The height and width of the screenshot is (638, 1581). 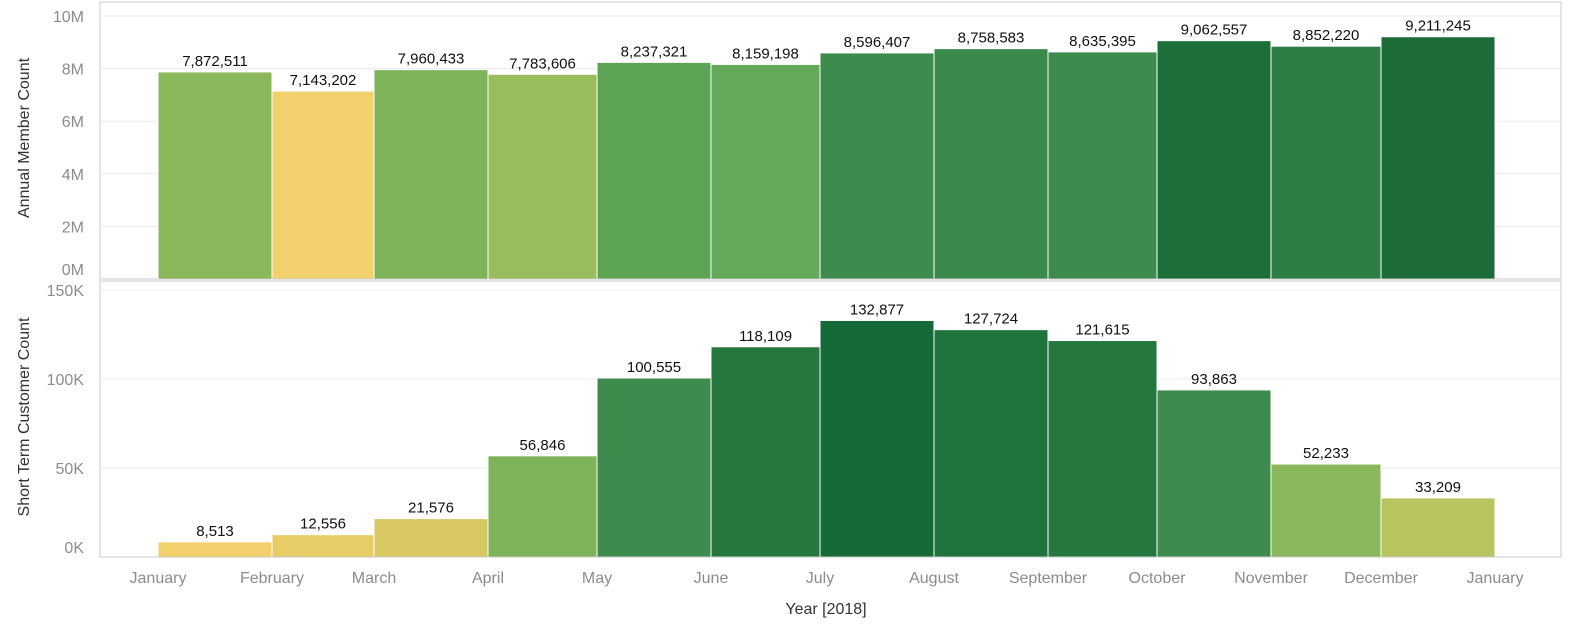 What do you see at coordinates (1102, 449) in the screenshot?
I see `short-term-customer-bar-september` at bounding box center [1102, 449].